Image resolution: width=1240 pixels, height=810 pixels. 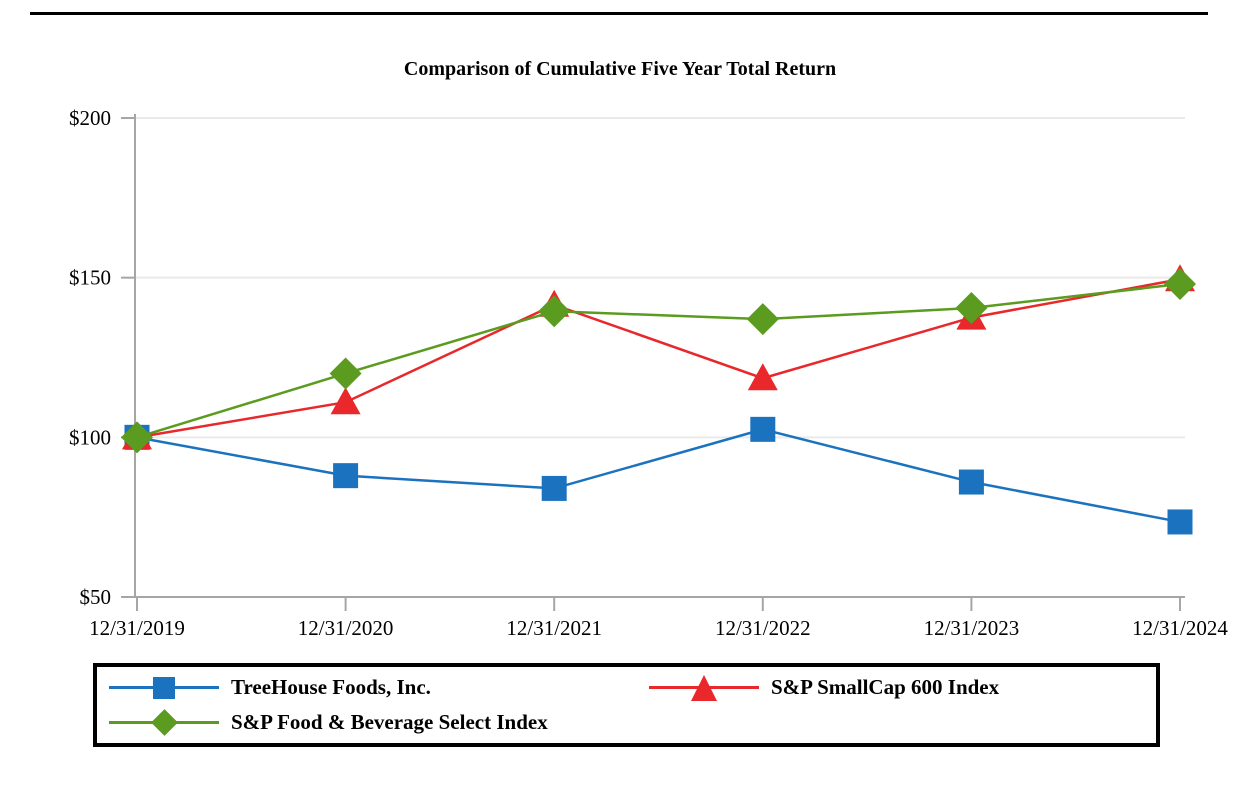 I want to click on x-axis-tick-label: 12/31/2024, so click(x=1180, y=628).